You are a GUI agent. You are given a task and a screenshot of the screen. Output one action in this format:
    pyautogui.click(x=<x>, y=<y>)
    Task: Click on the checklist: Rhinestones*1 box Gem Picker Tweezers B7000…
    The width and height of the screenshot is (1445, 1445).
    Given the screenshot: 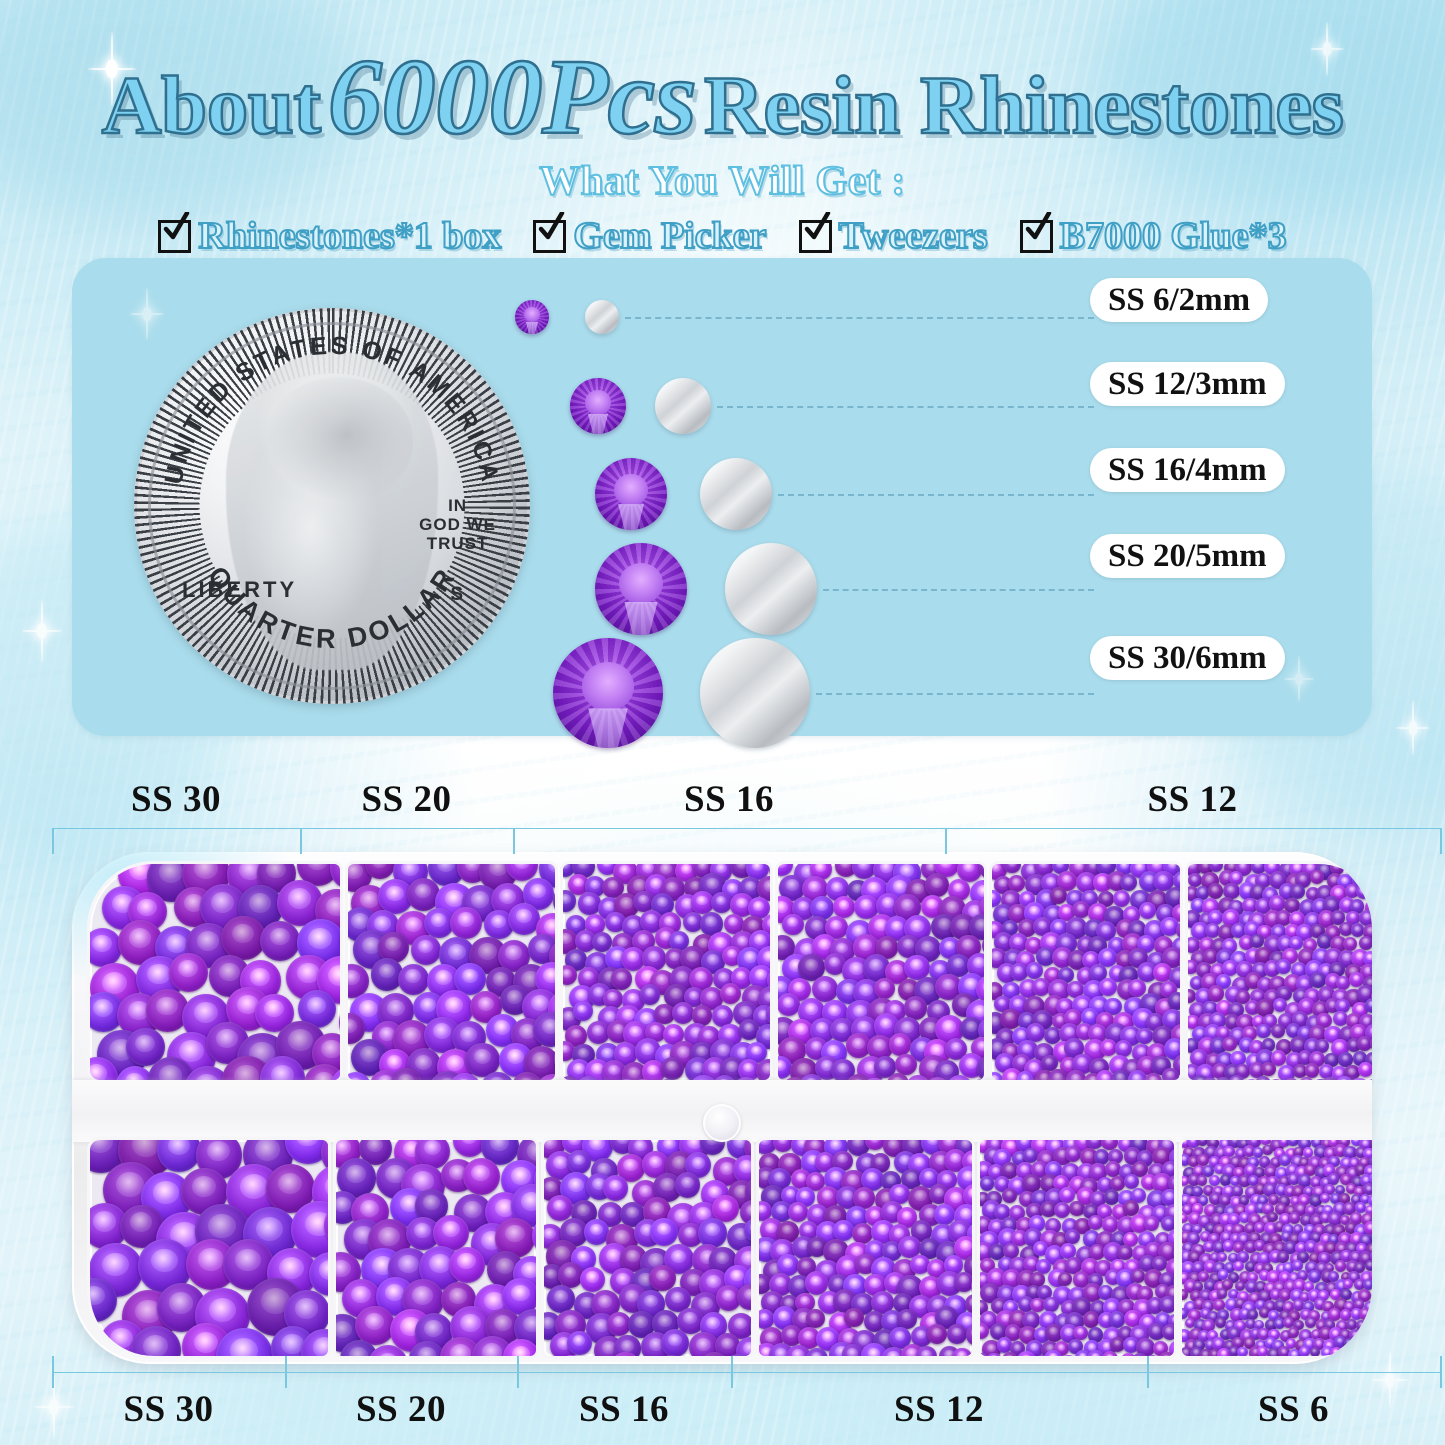 What is the action you would take?
    pyautogui.click(x=722, y=234)
    